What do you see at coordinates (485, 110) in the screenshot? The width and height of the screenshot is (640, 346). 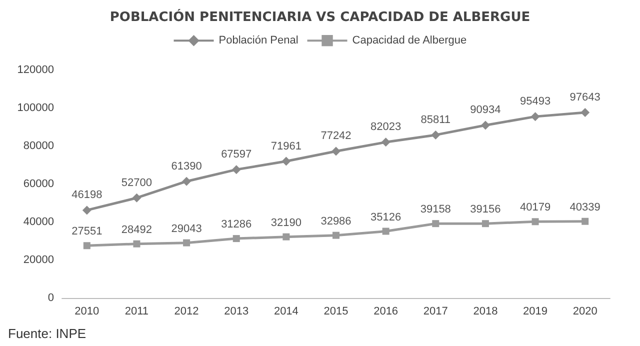 I see `data-label: 90934` at bounding box center [485, 110].